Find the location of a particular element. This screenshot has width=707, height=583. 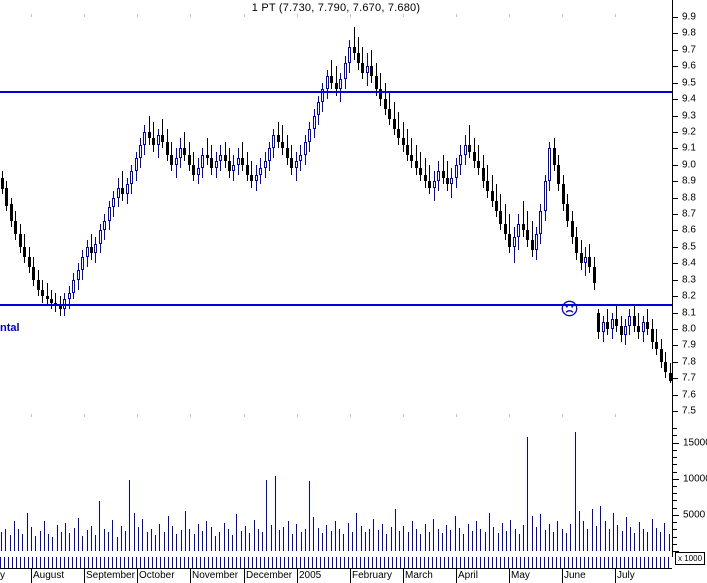

month-label: December is located at coordinates (269, 575).